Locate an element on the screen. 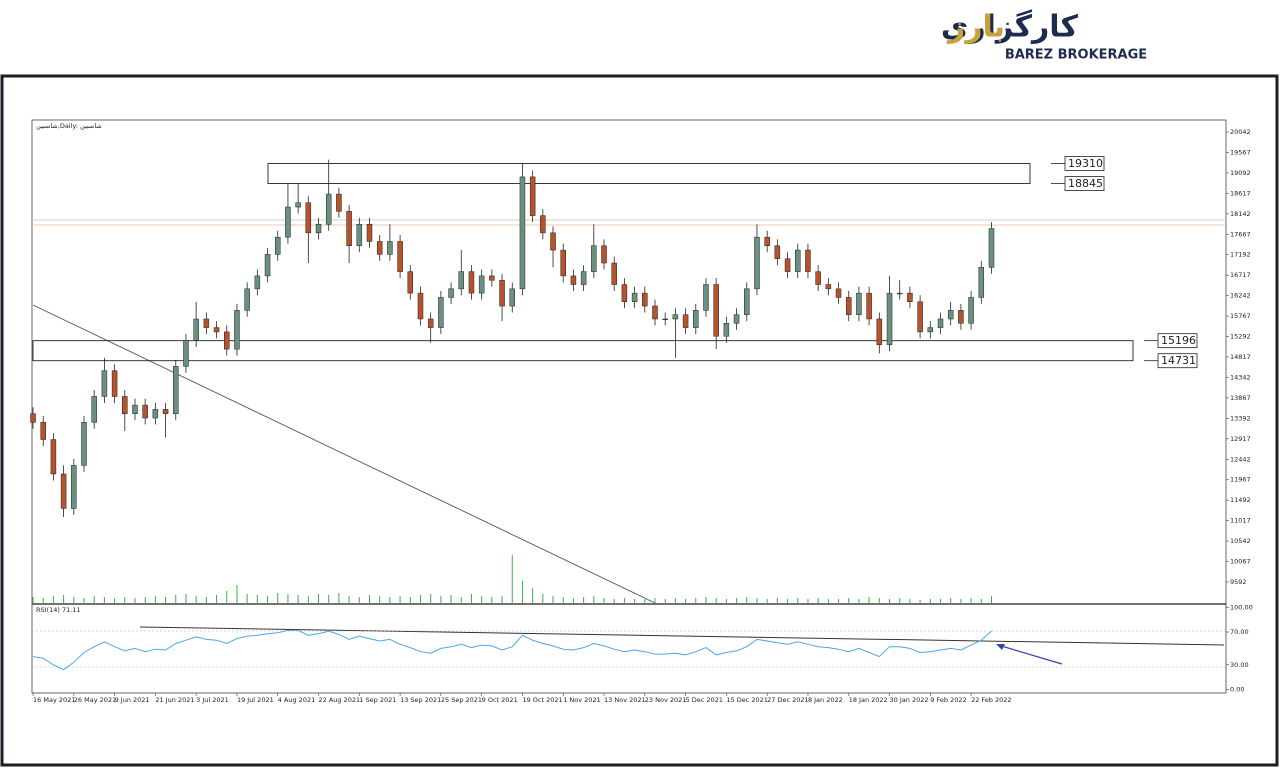  y-tick-label: 11967 is located at coordinates (1240, 480).